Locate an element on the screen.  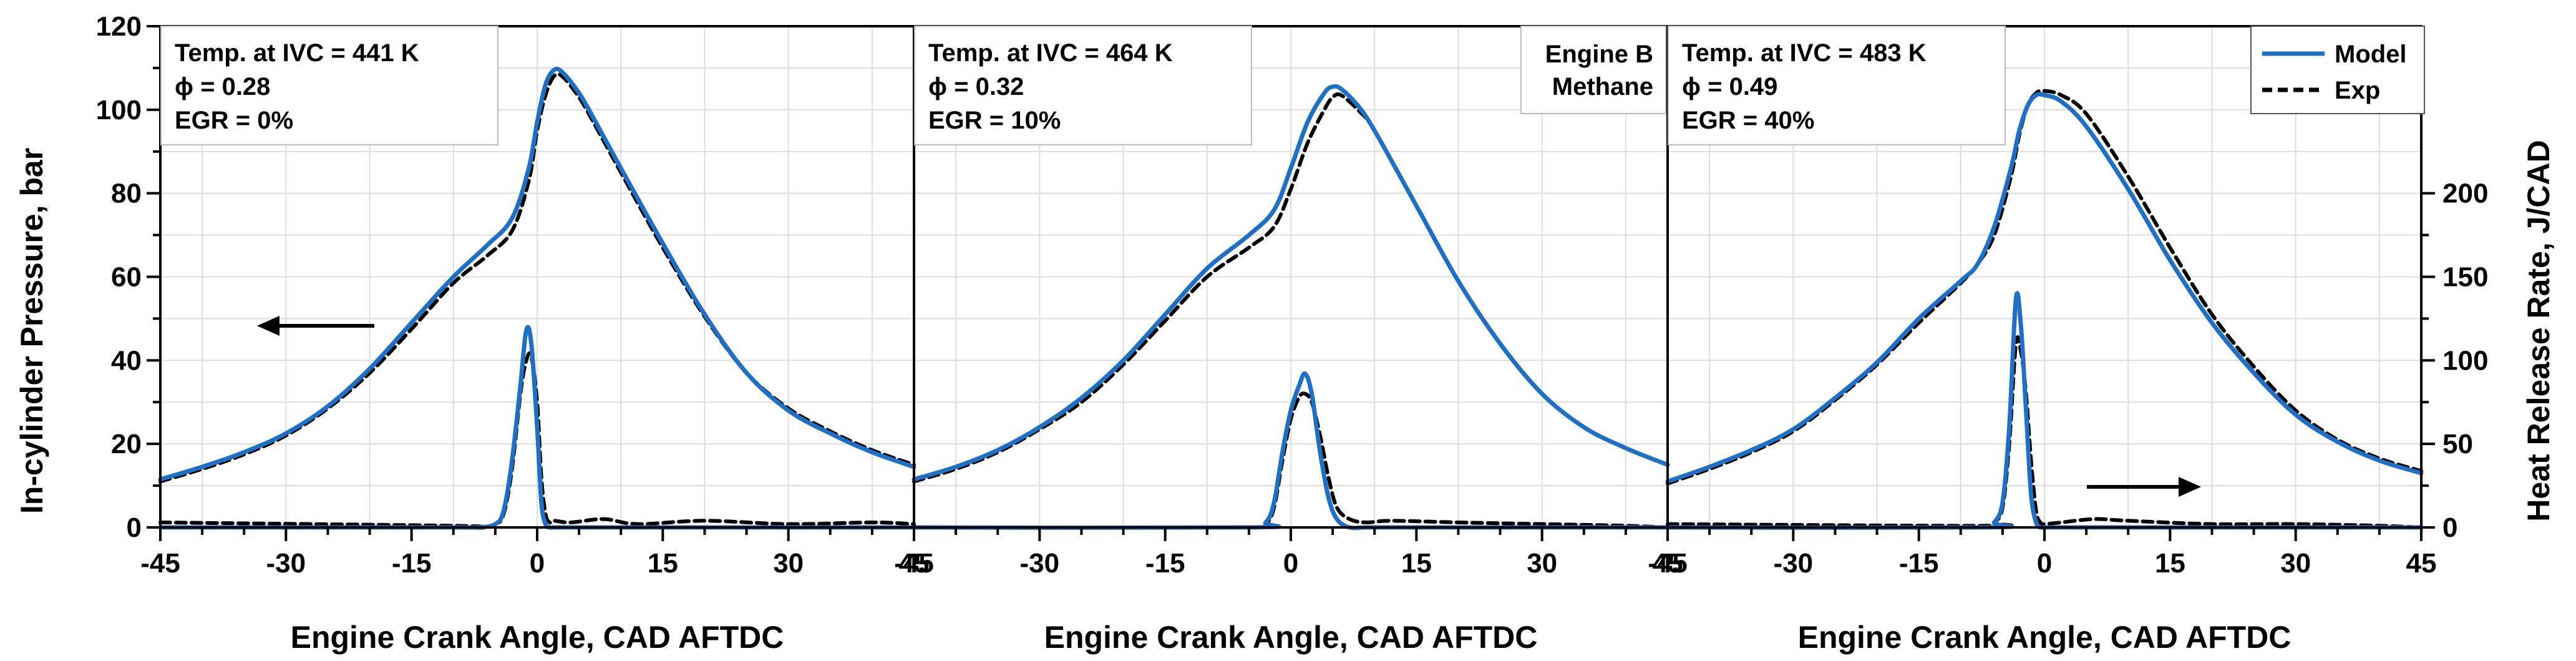
y-right-tick-label: 0 is located at coordinates (2449, 527).